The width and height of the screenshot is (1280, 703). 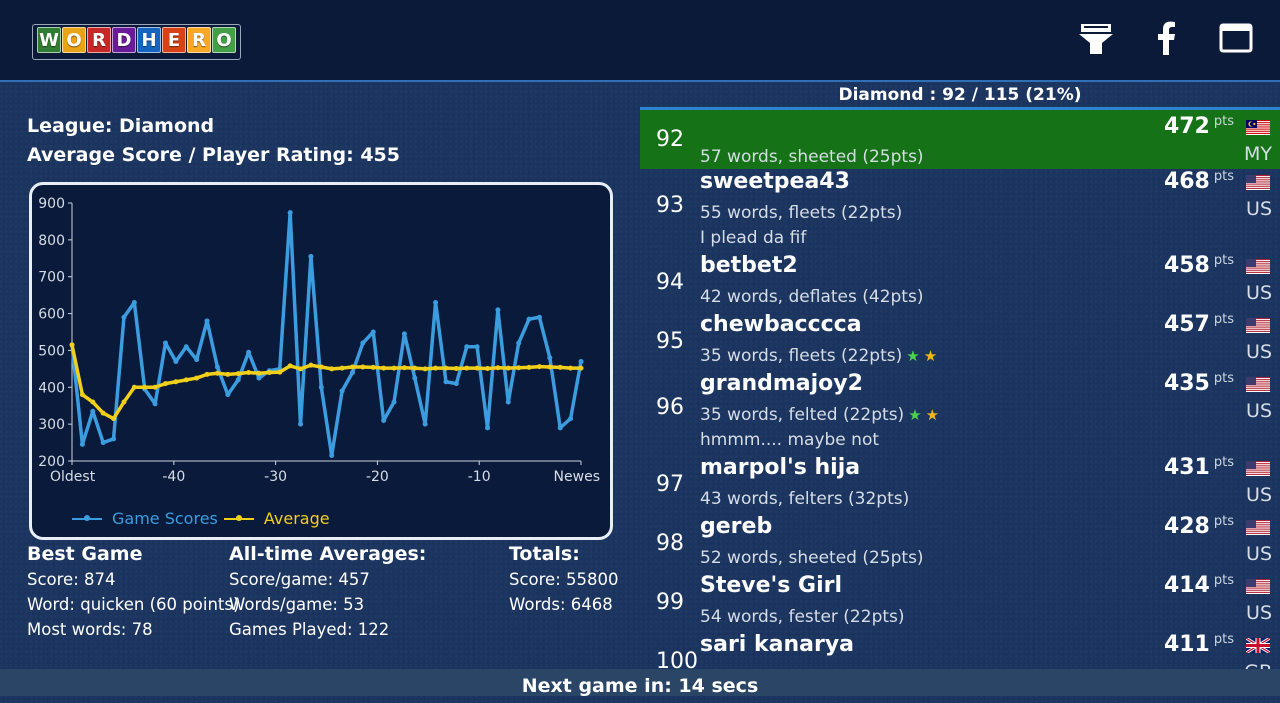 What do you see at coordinates (811, 297) in the screenshot?
I see `row-word-detail: 42 words, deflates (42pts)` at bounding box center [811, 297].